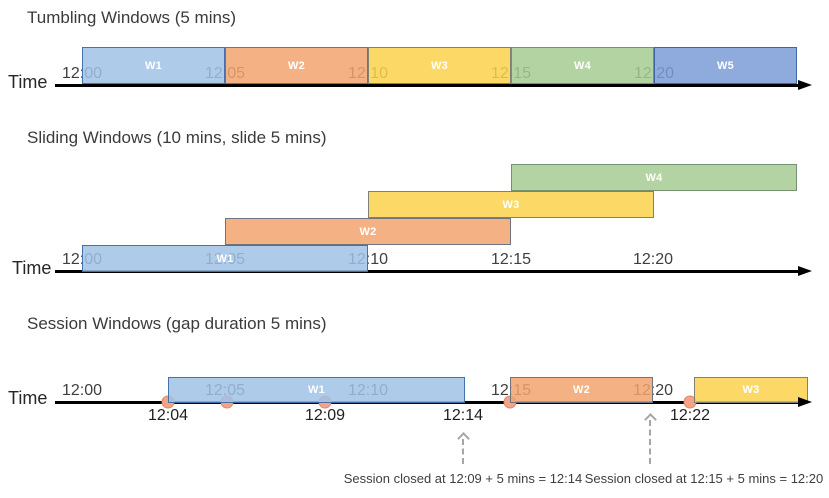 This screenshot has width=829, height=498. What do you see at coordinates (805, 85) in the screenshot?
I see `tumbling-axis-arrow-icon` at bounding box center [805, 85].